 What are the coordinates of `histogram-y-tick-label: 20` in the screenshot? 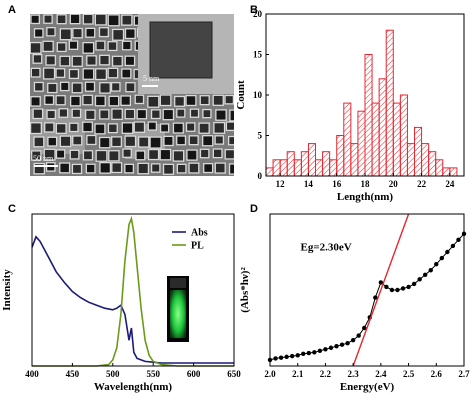 It's located at (258, 14).